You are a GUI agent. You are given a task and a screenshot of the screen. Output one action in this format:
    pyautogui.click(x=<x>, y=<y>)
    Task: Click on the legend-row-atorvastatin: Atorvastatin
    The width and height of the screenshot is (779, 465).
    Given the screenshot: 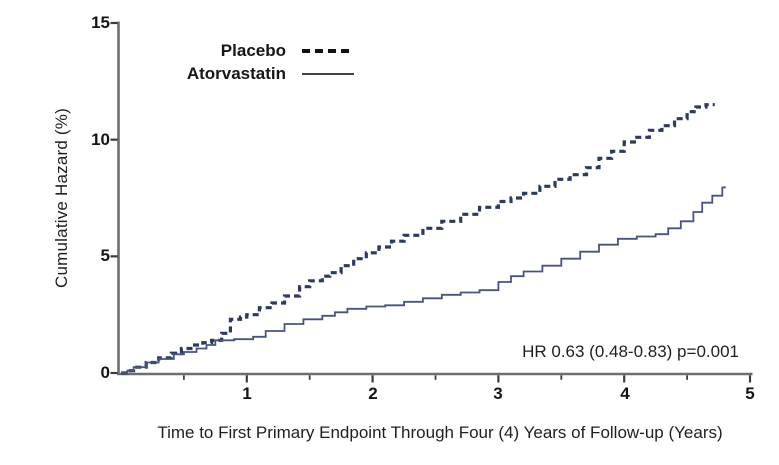 What is the action you would take?
    pyautogui.click(x=254, y=73)
    